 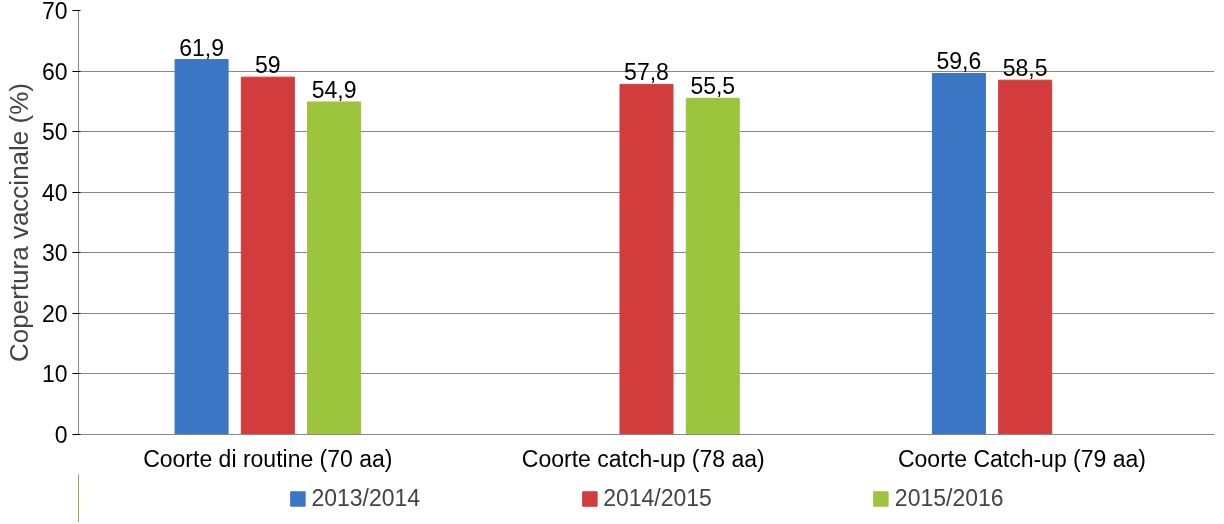 I want to click on legend-label: 2015/2016, so click(x=949, y=498).